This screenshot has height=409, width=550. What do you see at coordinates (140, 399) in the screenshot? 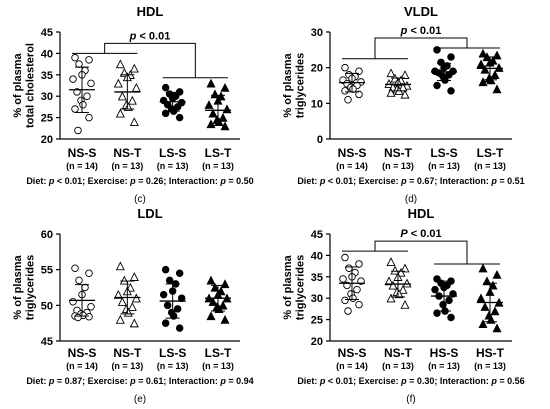
I see `panel-label: (e)` at bounding box center [140, 399].